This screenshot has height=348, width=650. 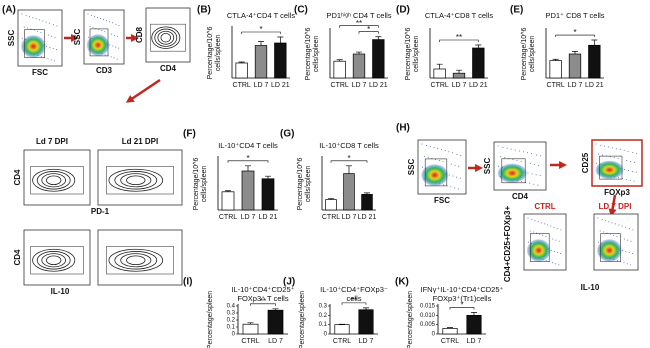 What do you see at coordinates (40, 72) in the screenshot?
I see `flow-x-label: FSC` at bounding box center [40, 72].